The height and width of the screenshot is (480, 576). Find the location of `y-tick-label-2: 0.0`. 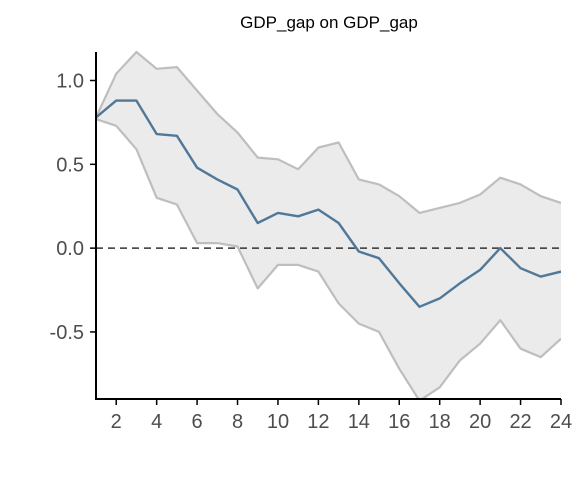

y-tick-label-2: 0.0 is located at coordinates (70, 249).